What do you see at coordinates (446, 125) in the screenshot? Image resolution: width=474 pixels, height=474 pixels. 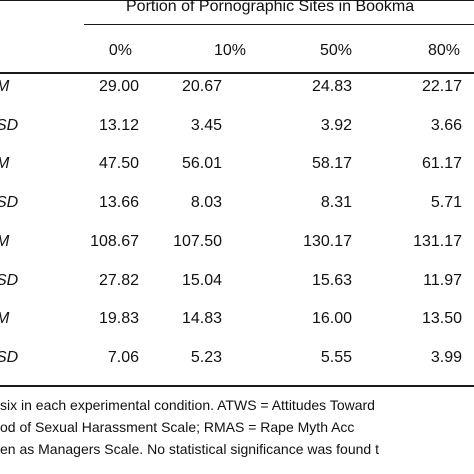 I see `table-cell: 3.66` at bounding box center [446, 125].